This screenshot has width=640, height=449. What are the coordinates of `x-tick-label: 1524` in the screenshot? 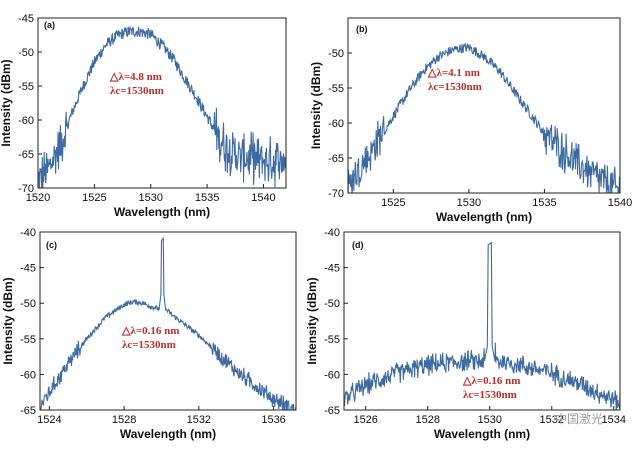 It's located at (49, 420).